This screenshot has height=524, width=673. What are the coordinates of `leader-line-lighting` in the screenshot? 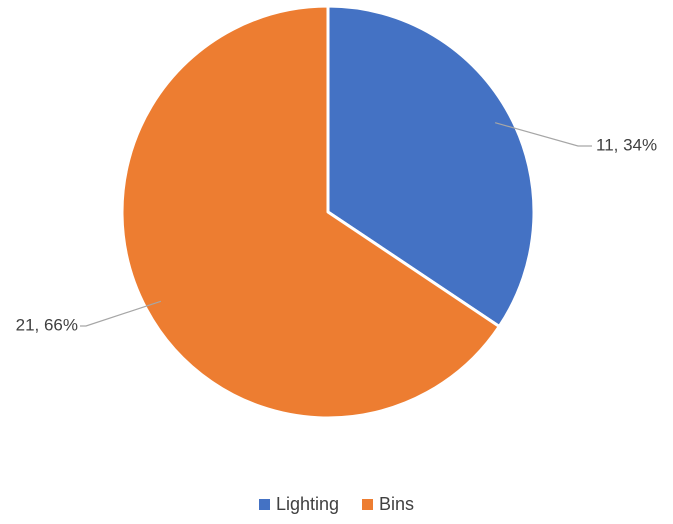 It's located at (543, 134).